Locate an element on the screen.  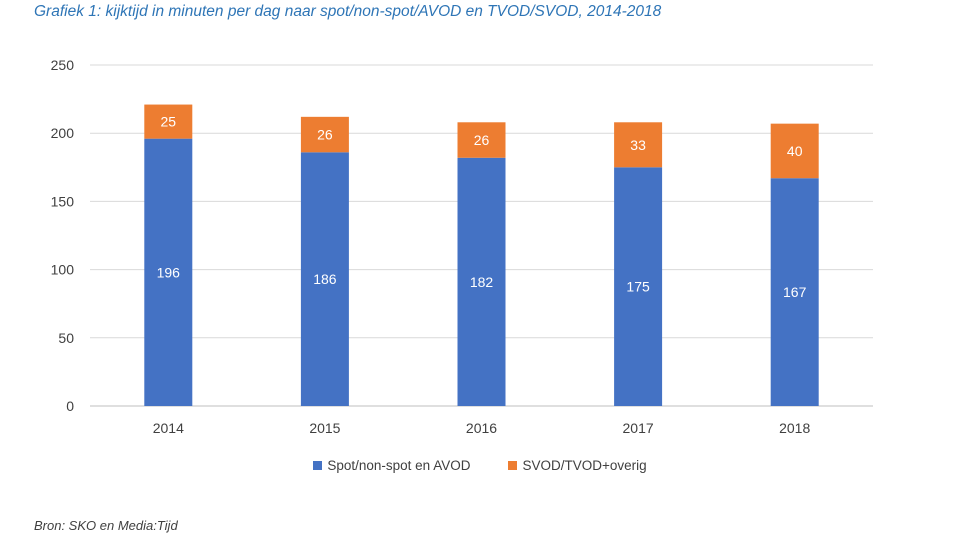
y-tick-label-0: 0 is located at coordinates (70, 406).